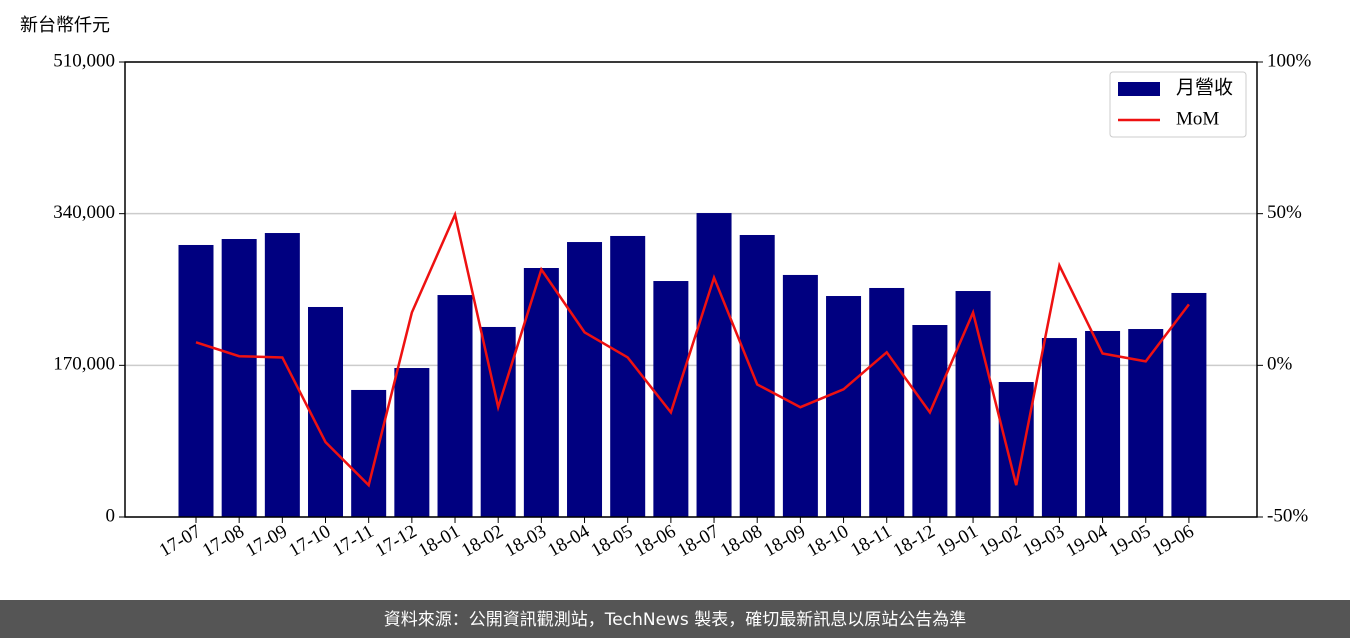 The width and height of the screenshot is (1350, 638). I want to click on legend: 月營收 MoM, so click(1178, 104).